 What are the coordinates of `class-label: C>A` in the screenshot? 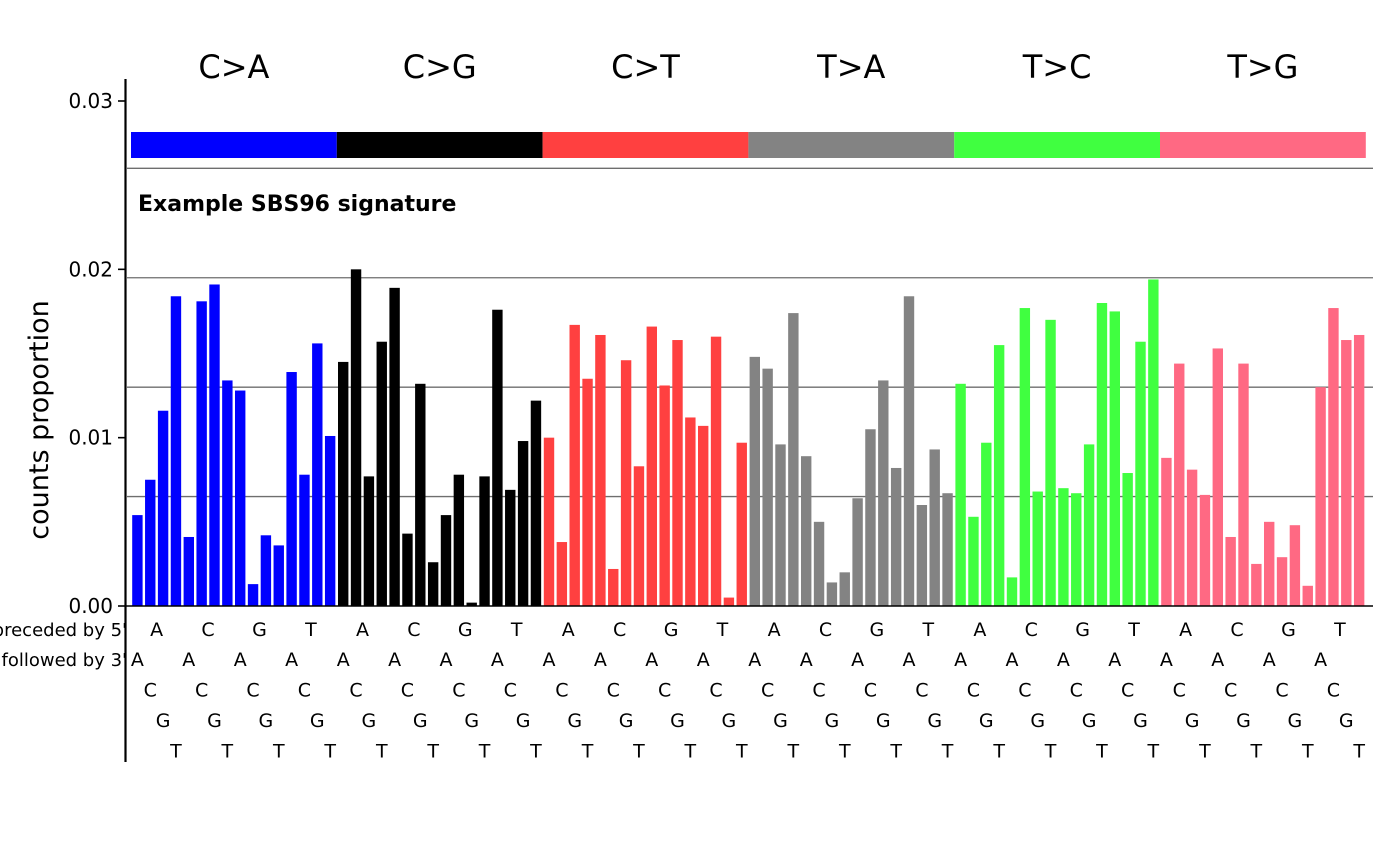 It's located at (233, 67).